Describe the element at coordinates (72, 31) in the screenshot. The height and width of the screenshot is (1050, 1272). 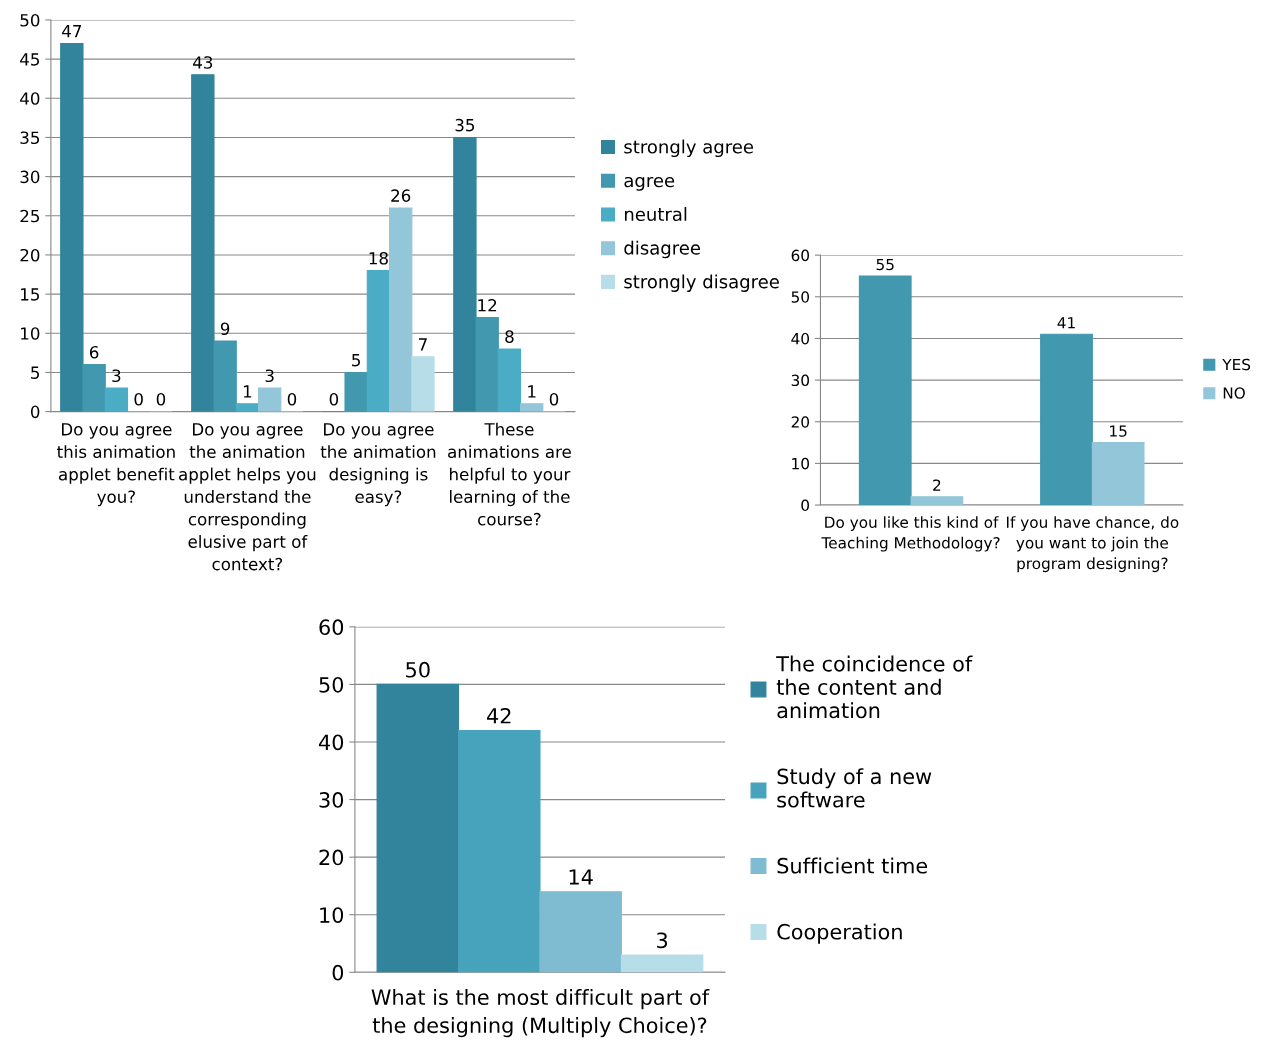
I see `data-label: 47` at that location.